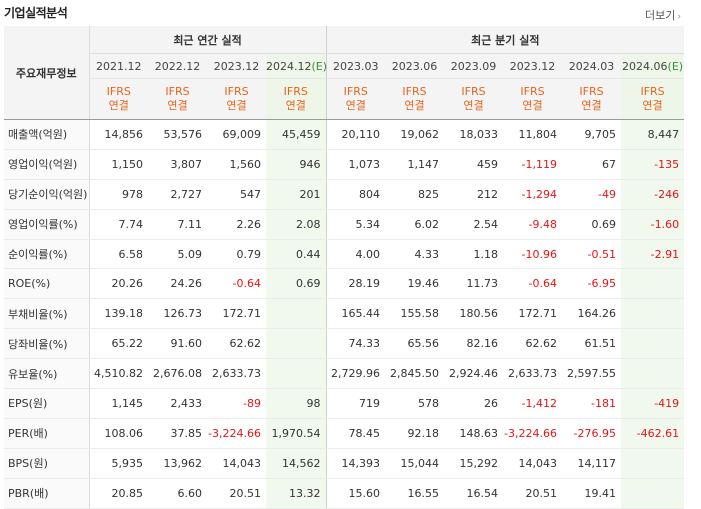  What do you see at coordinates (592, 493) in the screenshot?
I see `value-cell: 19.41` at bounding box center [592, 493].